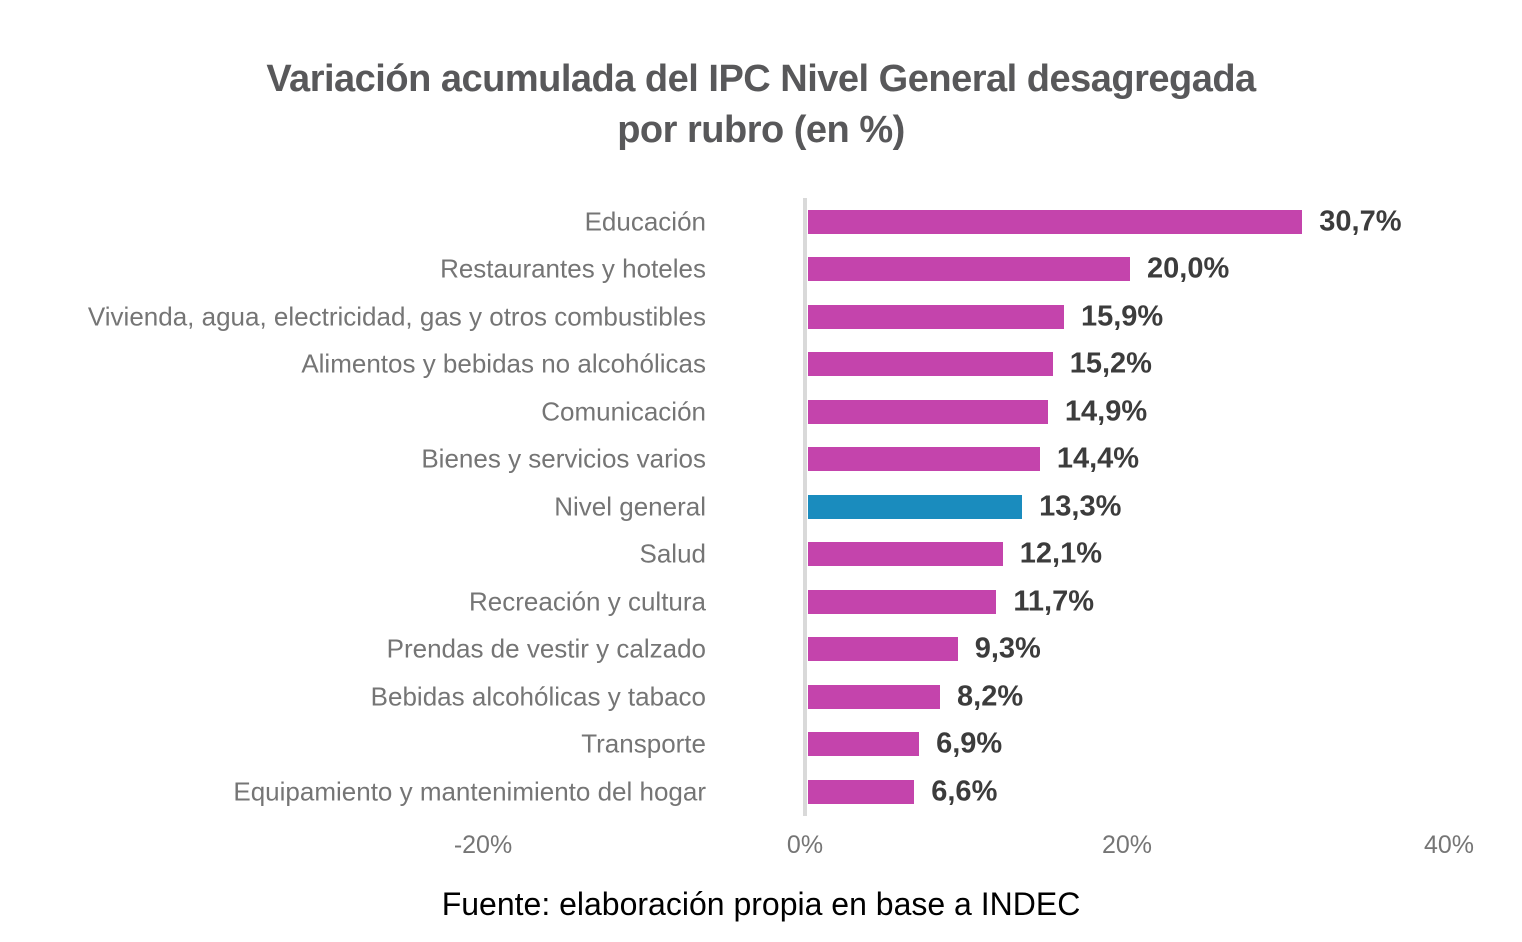 This screenshot has height=942, width=1522. I want to click on category-label: Alimentos y bebidas no alcohólicas, so click(503, 363).